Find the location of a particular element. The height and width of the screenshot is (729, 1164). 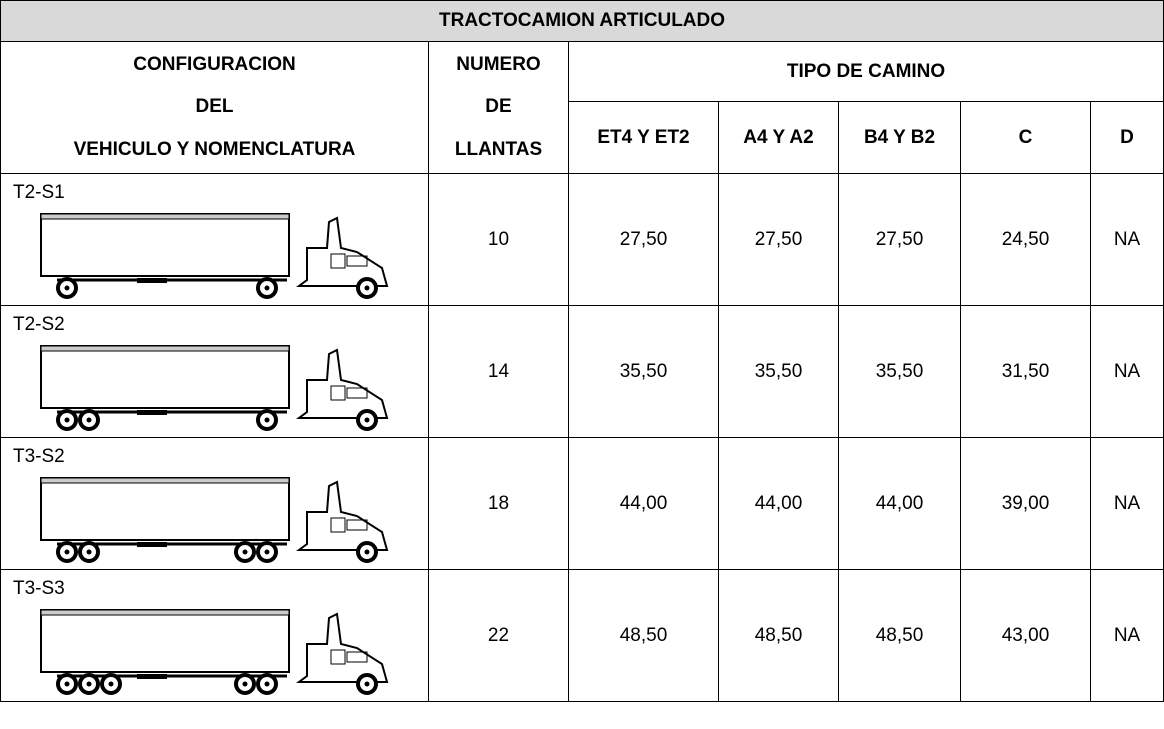

config-name: T2-S2 is located at coordinates (39, 324).